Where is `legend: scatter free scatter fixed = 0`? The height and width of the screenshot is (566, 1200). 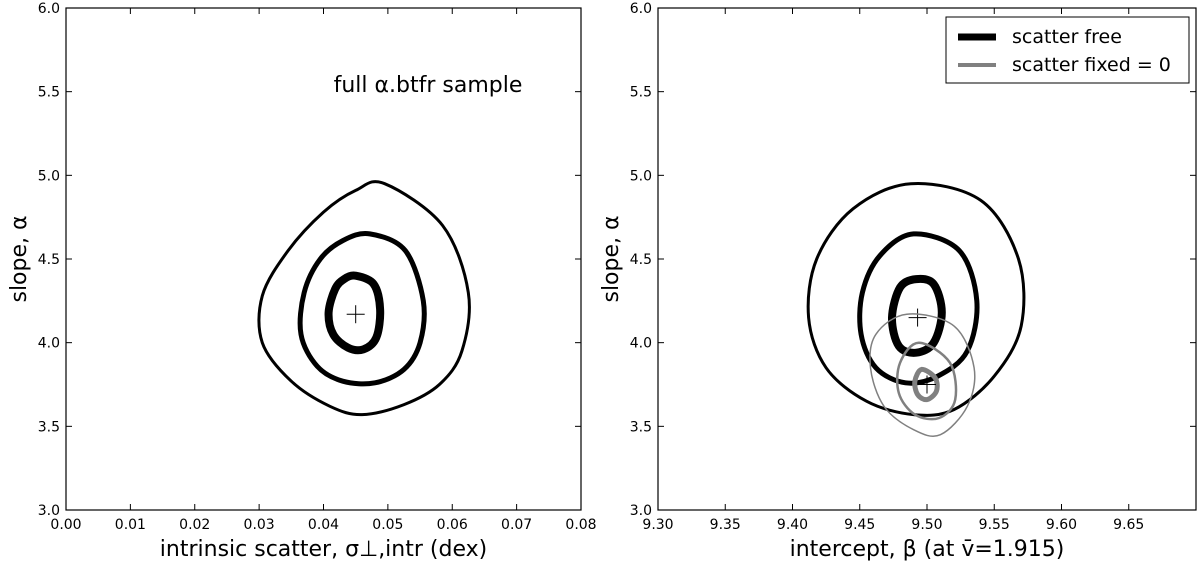 legend: scatter free scatter fixed = 0 is located at coordinates (1067, 50).